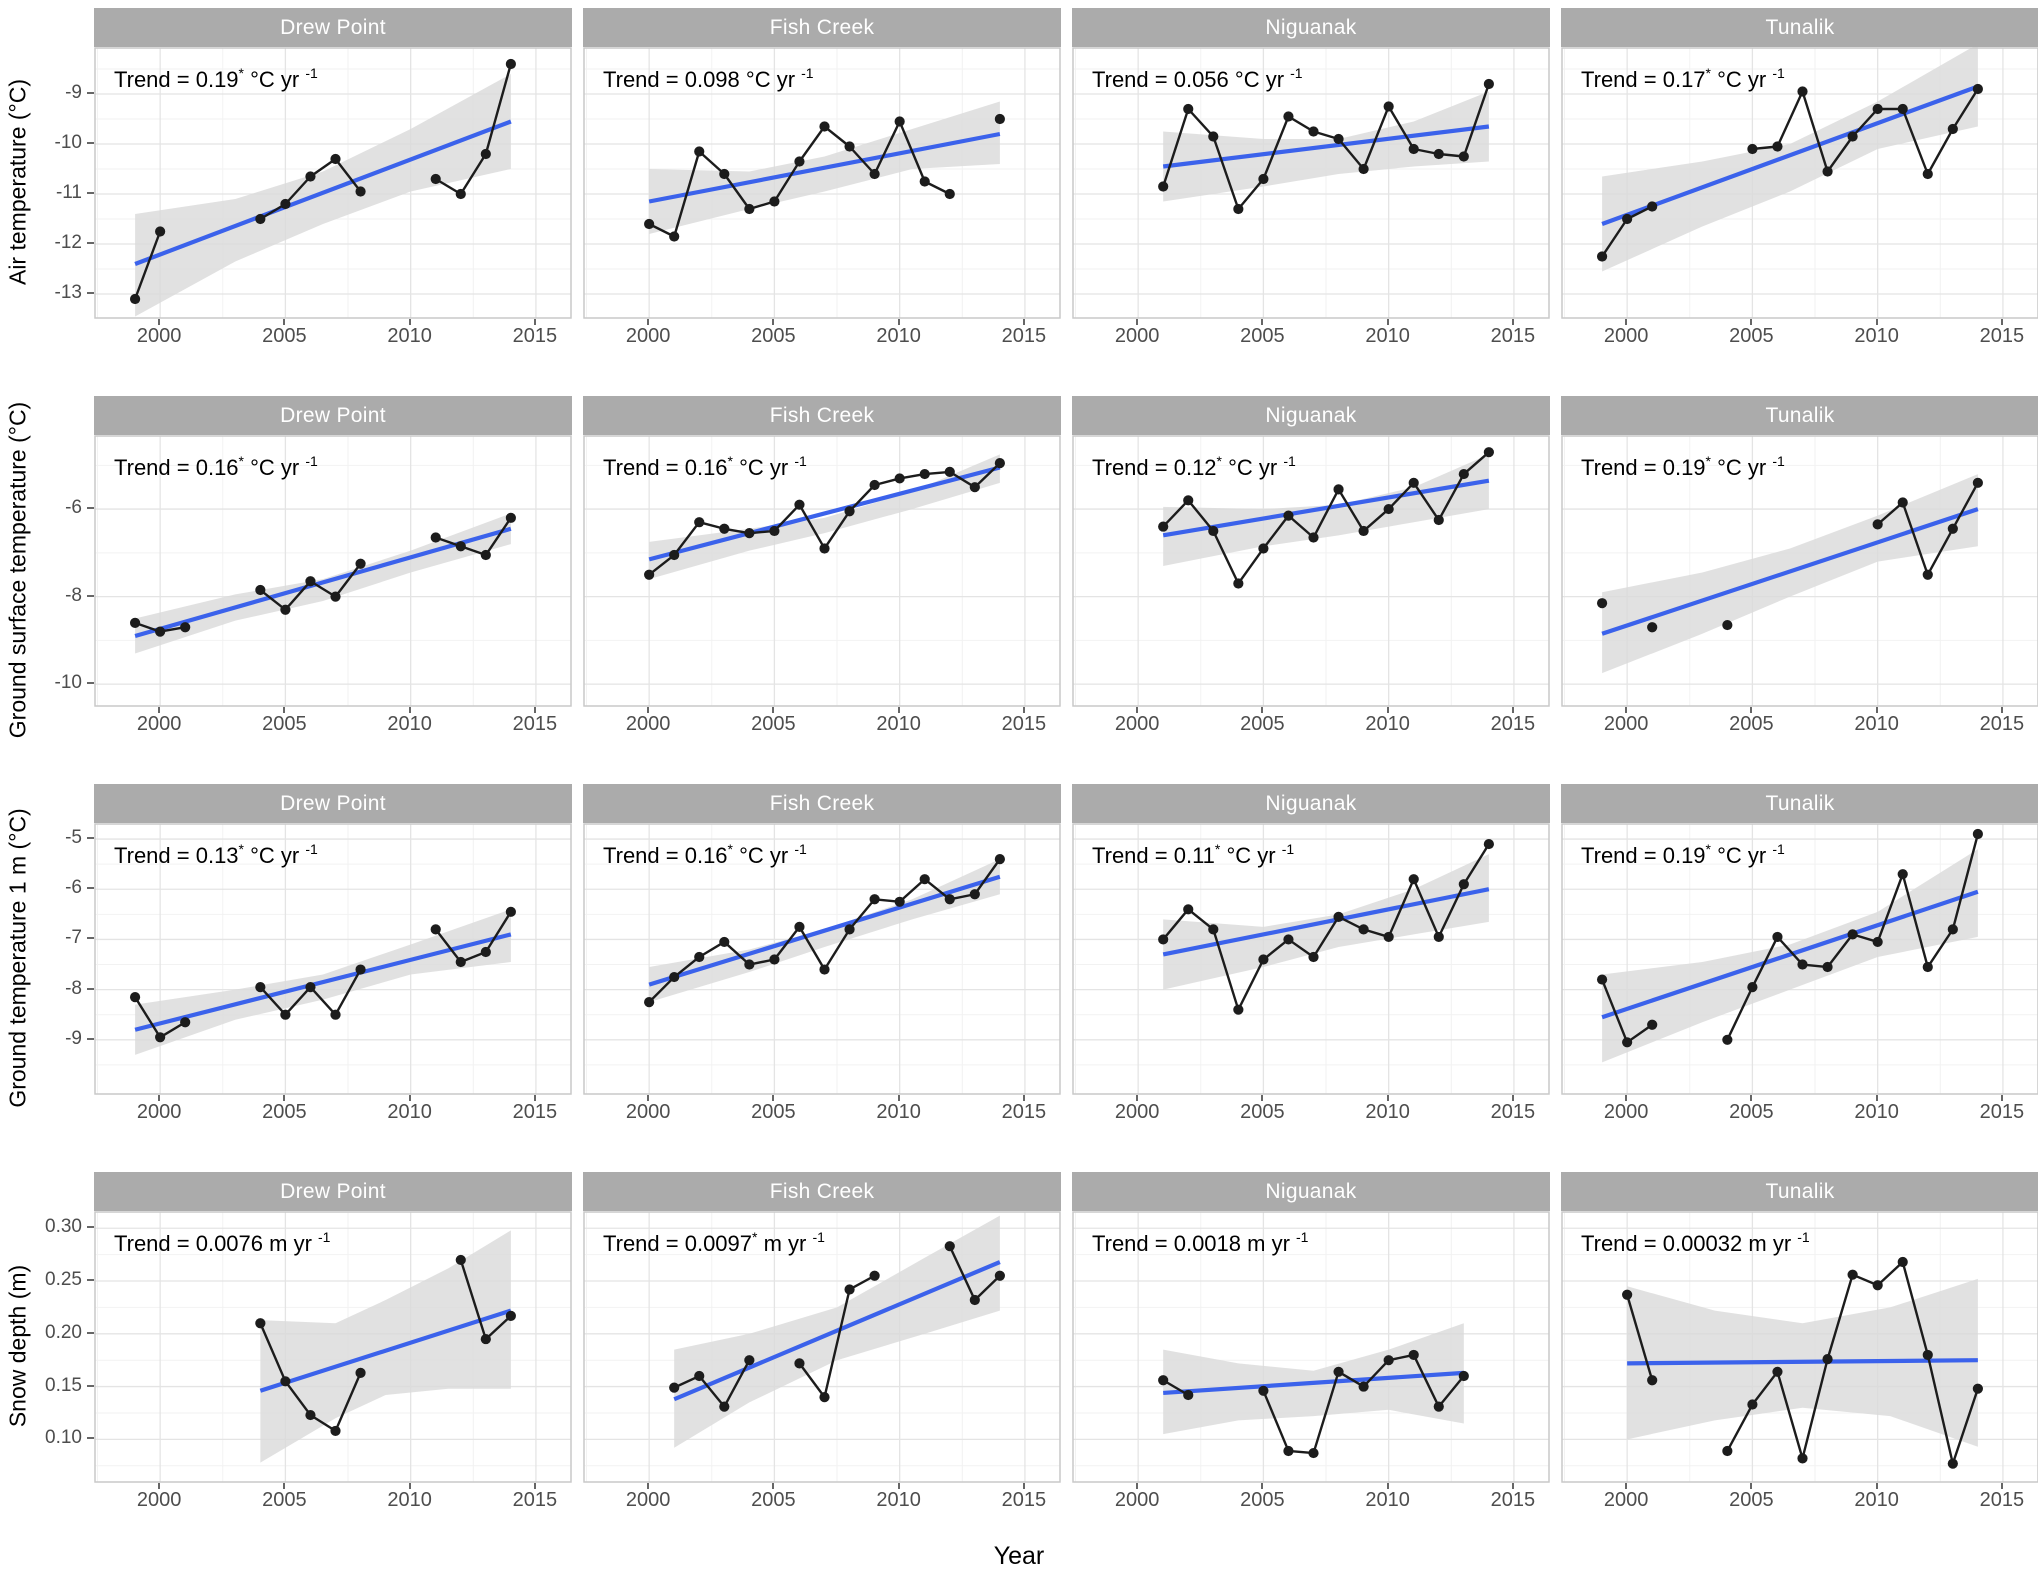 The image size is (2038, 1571). What do you see at coordinates (63, 1438) in the screenshot?
I see `y-tick-label: 0.10` at bounding box center [63, 1438].